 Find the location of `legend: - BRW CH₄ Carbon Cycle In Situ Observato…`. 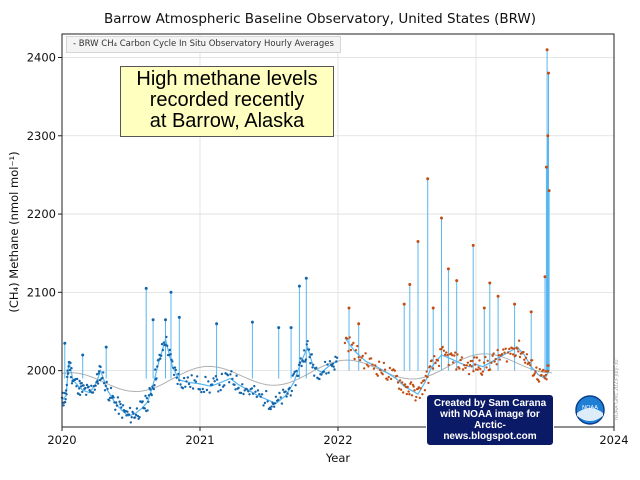

legend: - BRW CH₄ Carbon Cycle In Situ Observato… is located at coordinates (203, 44).